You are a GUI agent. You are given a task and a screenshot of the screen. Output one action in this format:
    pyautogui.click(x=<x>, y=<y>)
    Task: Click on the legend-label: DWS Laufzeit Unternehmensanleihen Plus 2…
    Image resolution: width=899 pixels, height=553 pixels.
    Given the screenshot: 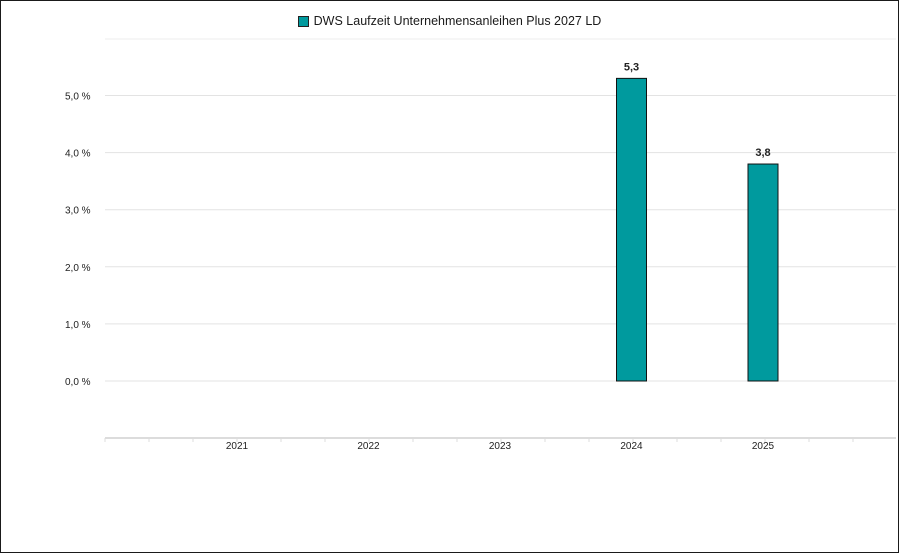 What is the action you would take?
    pyautogui.click(x=457, y=21)
    